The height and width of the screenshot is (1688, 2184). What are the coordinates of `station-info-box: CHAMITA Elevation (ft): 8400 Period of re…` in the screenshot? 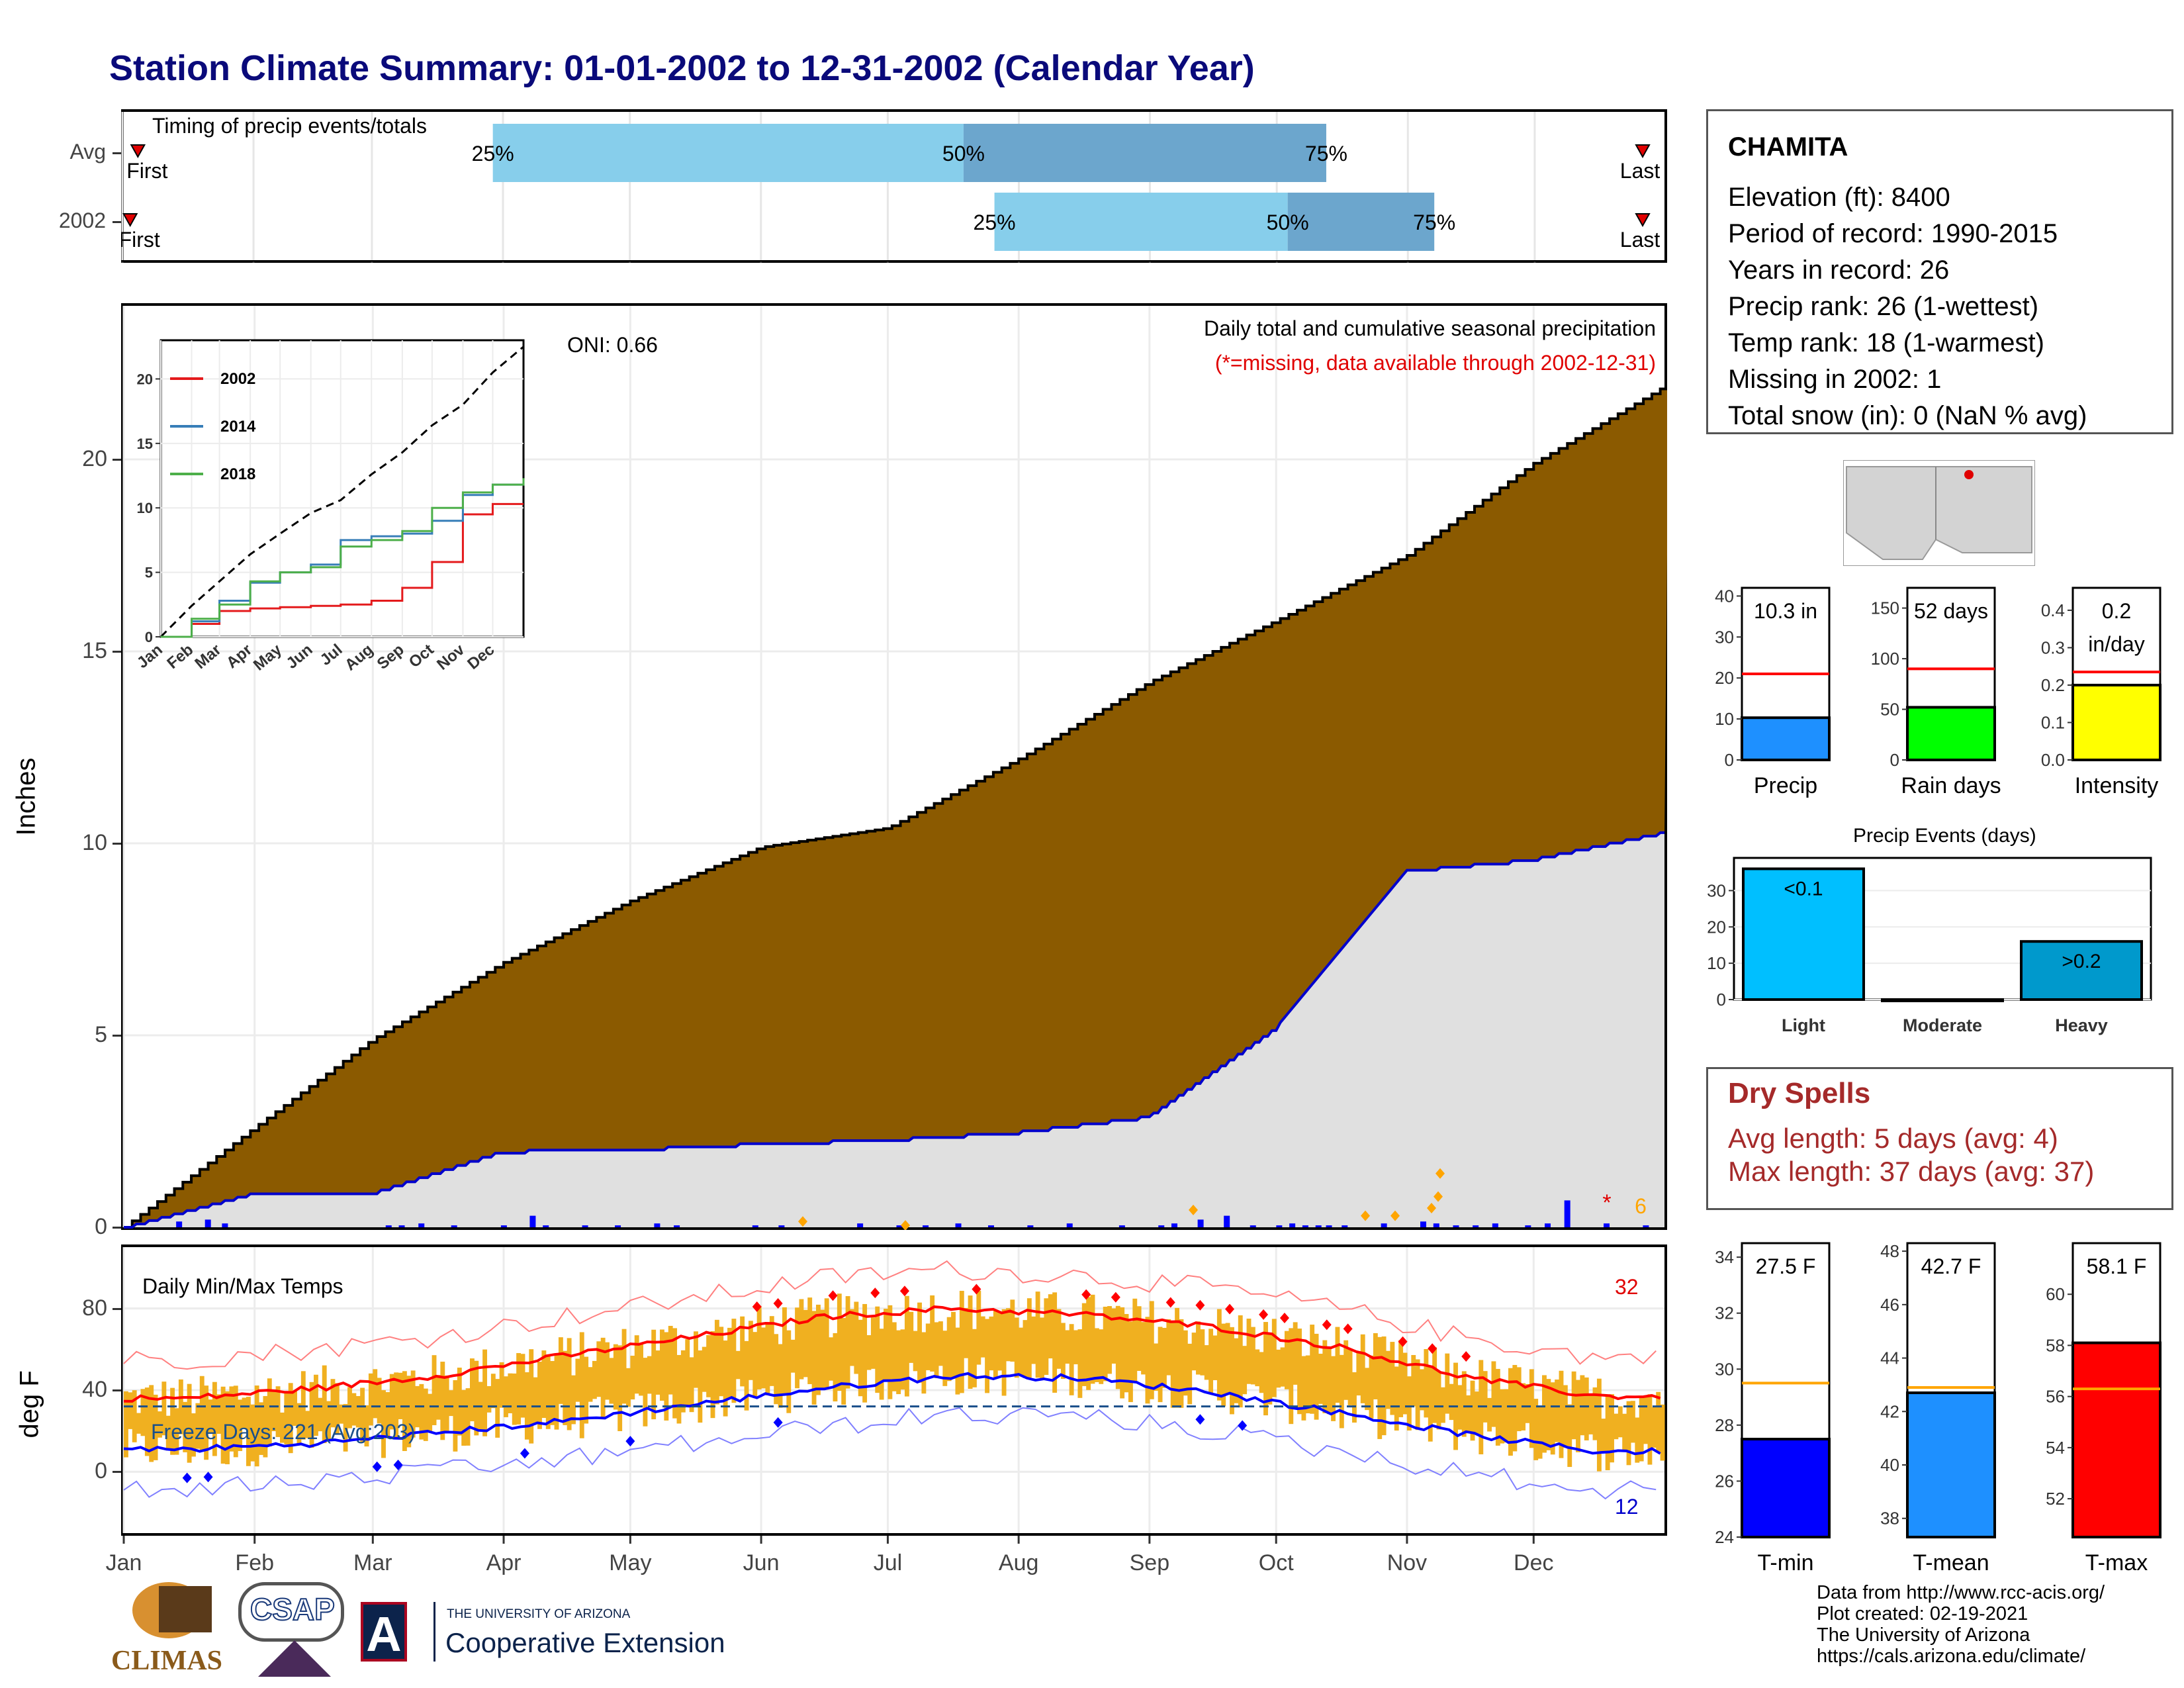 It's located at (1940, 271).